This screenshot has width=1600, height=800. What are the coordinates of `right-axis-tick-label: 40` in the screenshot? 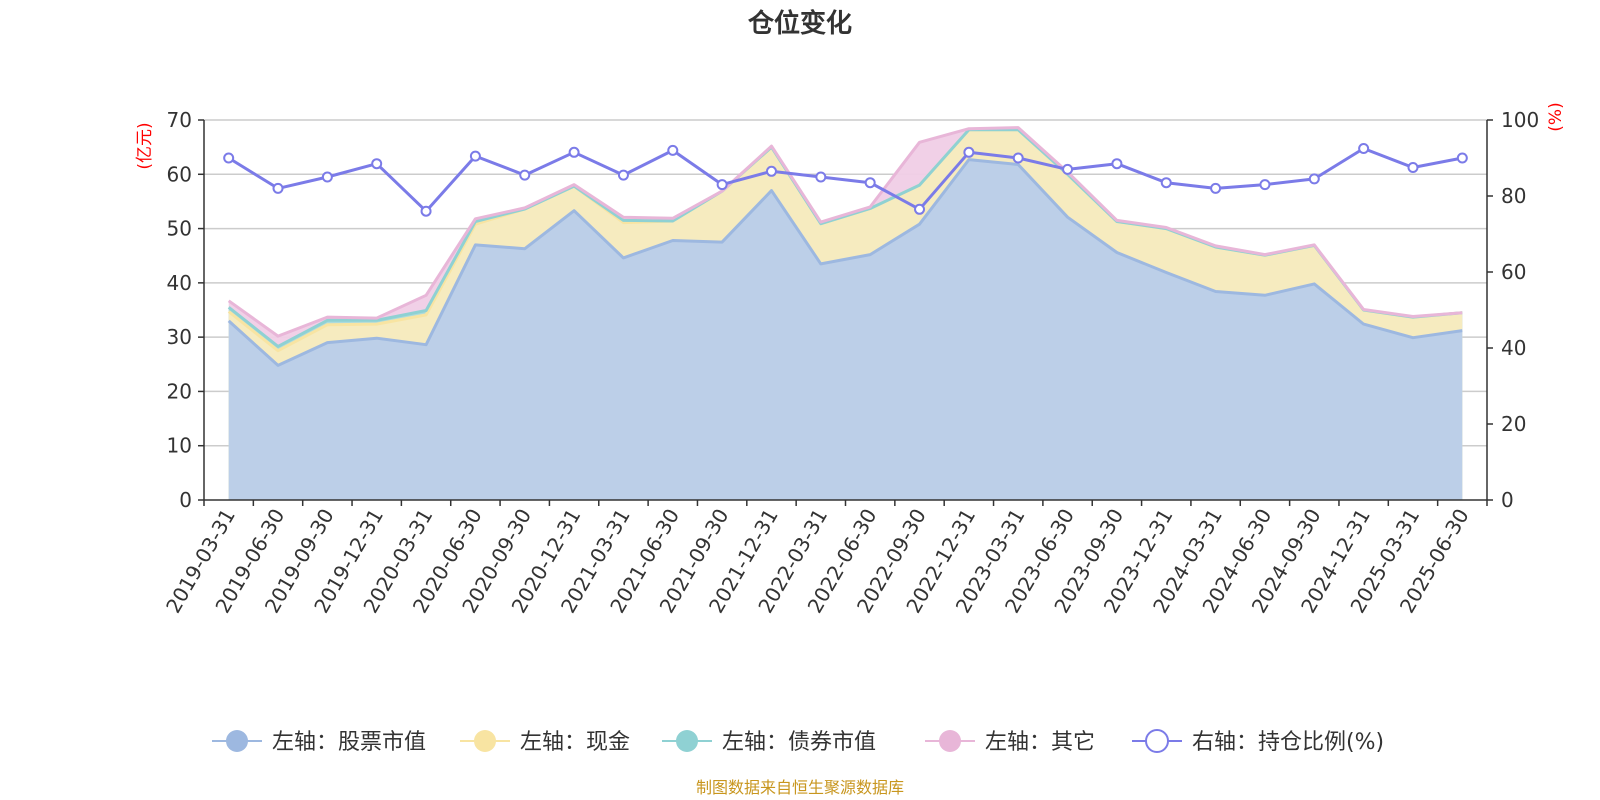 It's located at (1513, 348).